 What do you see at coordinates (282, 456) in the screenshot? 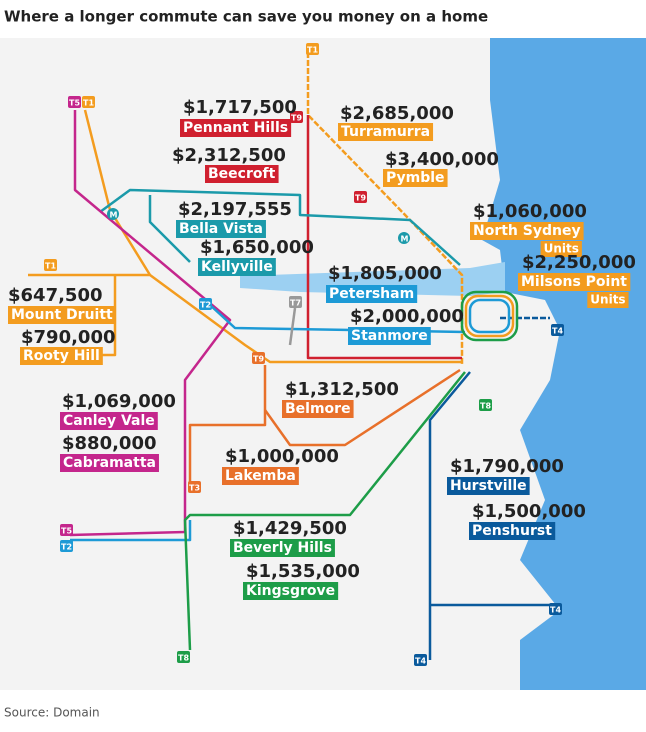
I see `price: $1,000,000` at bounding box center [282, 456].